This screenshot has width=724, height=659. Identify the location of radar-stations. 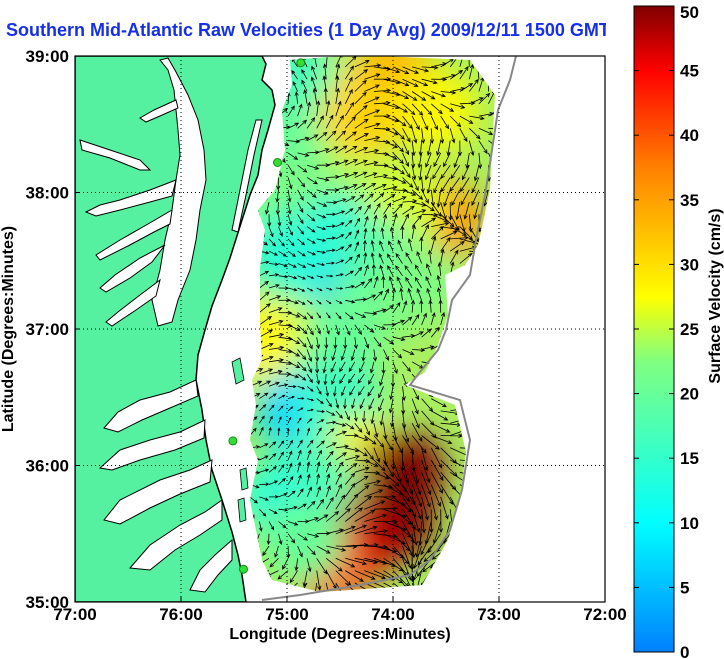
(267, 316).